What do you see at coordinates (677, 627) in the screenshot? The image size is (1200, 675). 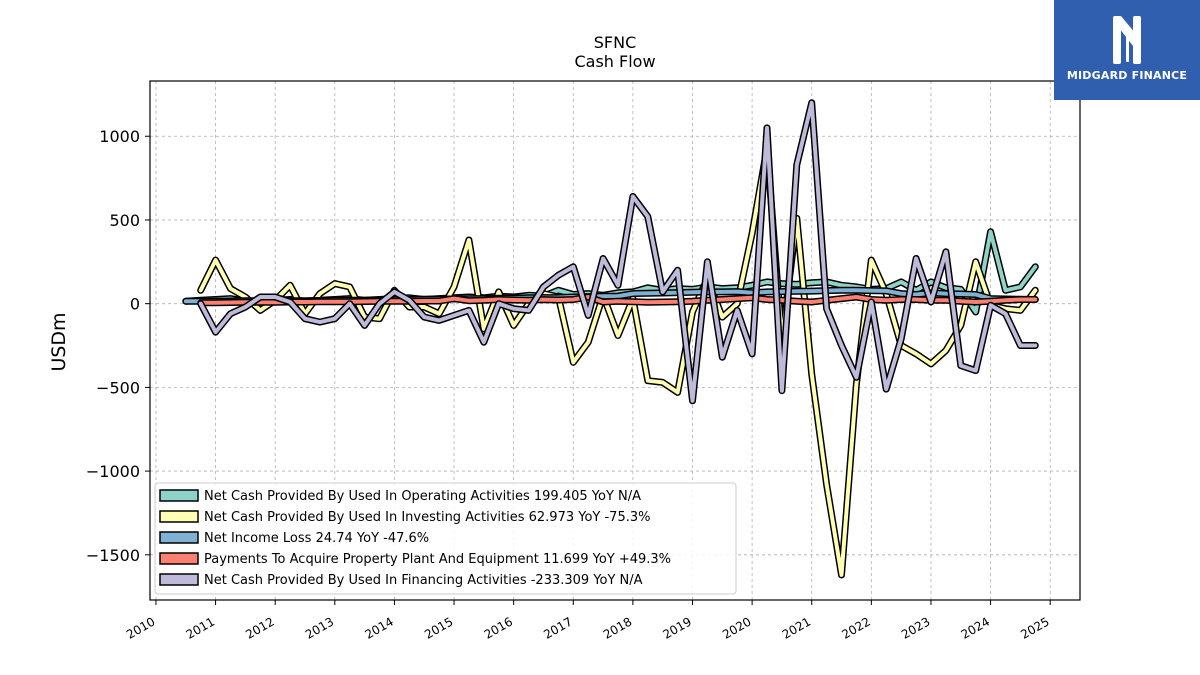 I see `x-tick-label: 2019` at bounding box center [677, 627].